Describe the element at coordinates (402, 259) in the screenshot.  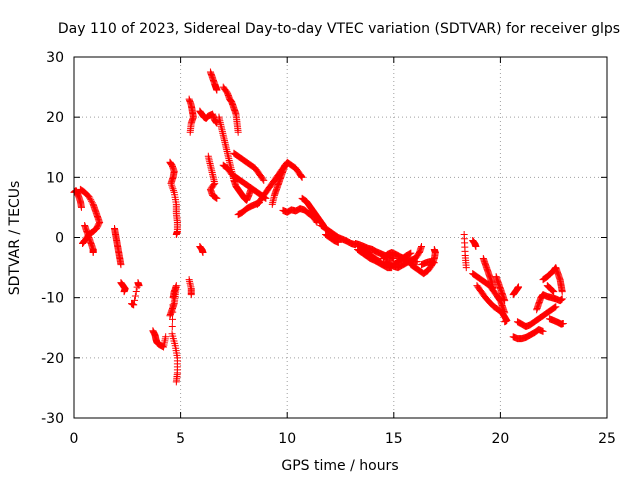
I see `series-s32` at that location.